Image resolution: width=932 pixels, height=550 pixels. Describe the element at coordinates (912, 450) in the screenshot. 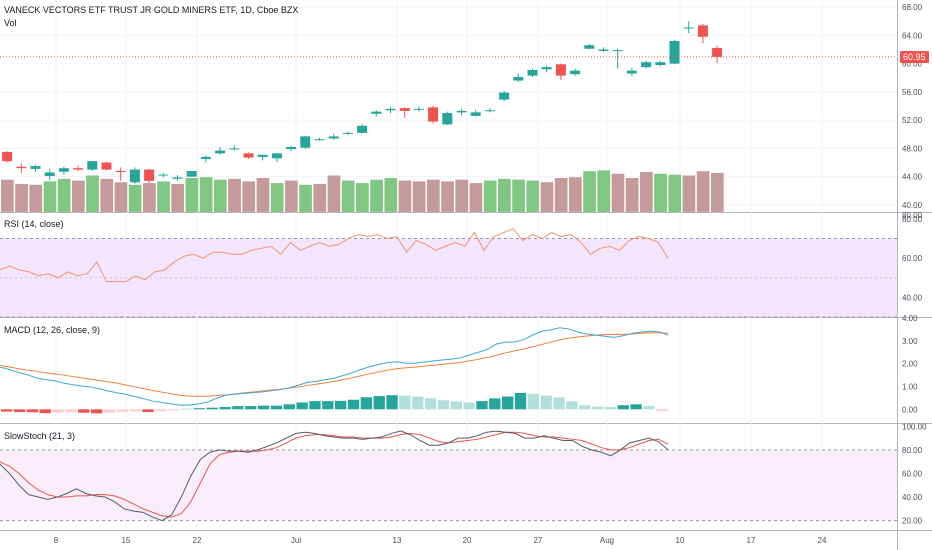

I see `stoch-tick-label: 80.00` at that location.